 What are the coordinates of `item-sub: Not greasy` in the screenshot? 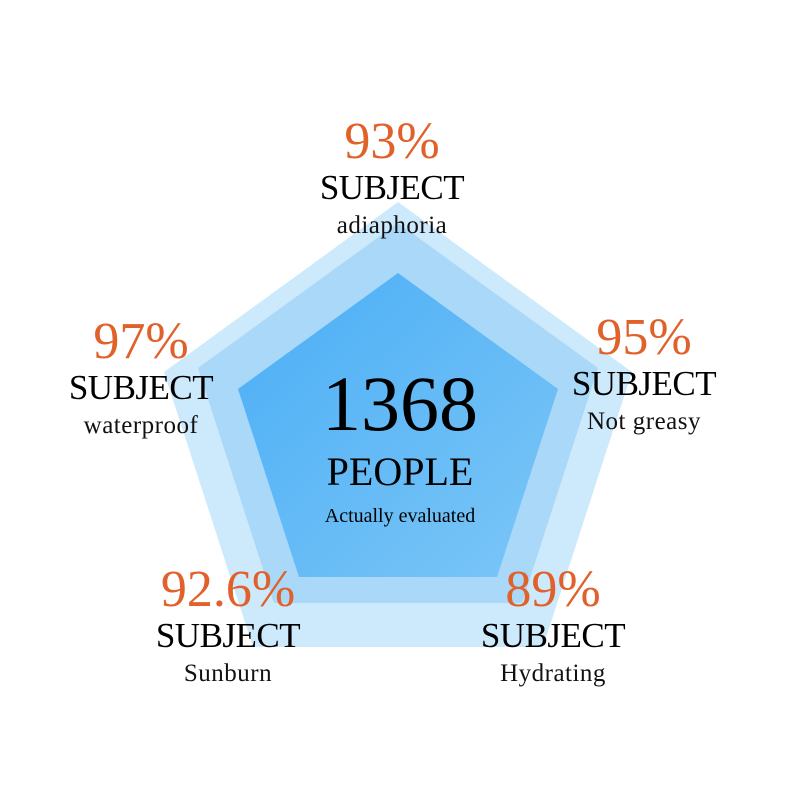 It's located at (644, 421).